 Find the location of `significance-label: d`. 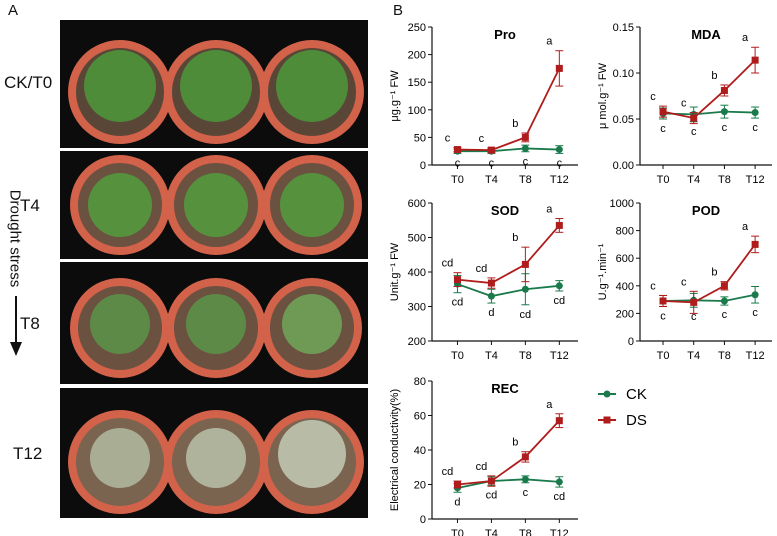

significance-label: d is located at coordinates (491, 313).